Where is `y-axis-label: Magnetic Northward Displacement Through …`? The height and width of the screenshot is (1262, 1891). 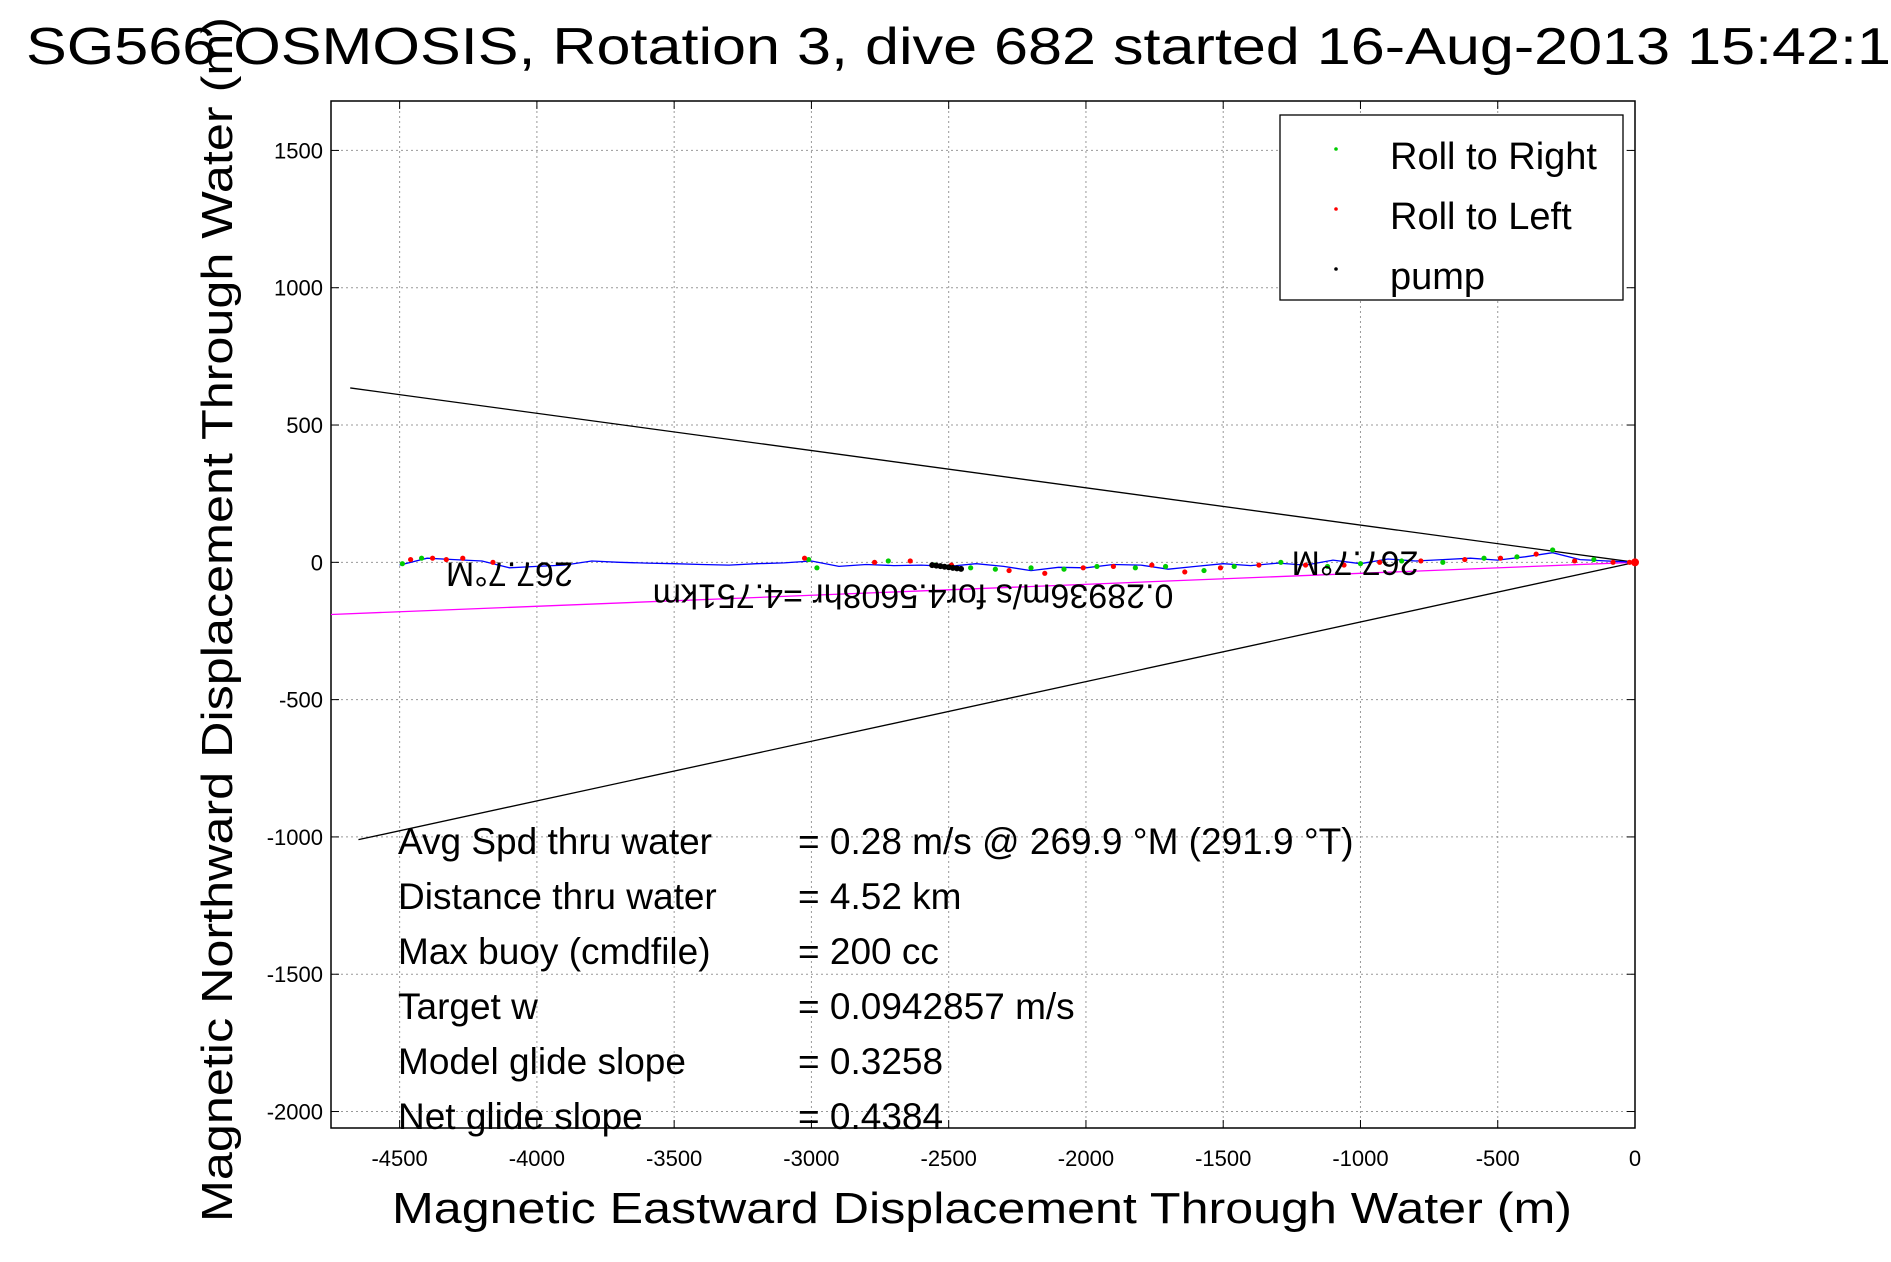
y-axis-label: Magnetic Northward Displacement Through … is located at coordinates (217, 619).